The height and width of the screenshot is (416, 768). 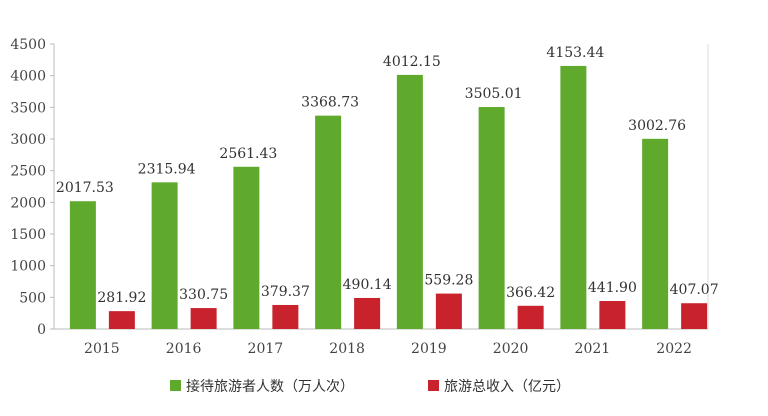 I want to click on x-tick-label: 2022, so click(x=674, y=349).